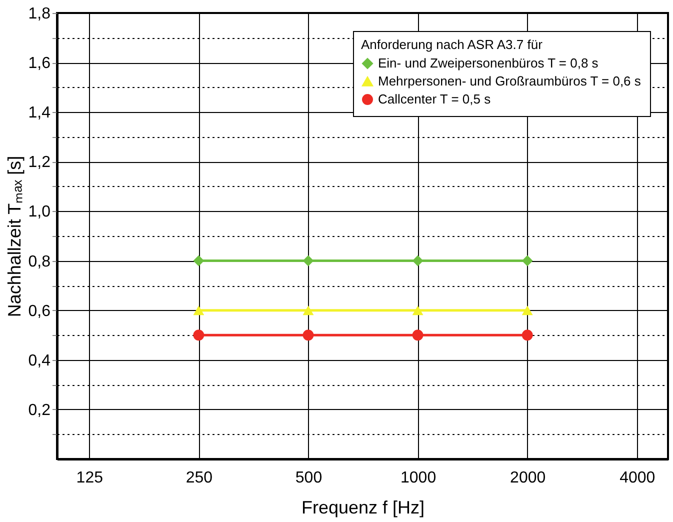 The height and width of the screenshot is (522, 673). Describe the element at coordinates (39, 212) in the screenshot. I see `y-tick-label: 1,0` at that location.